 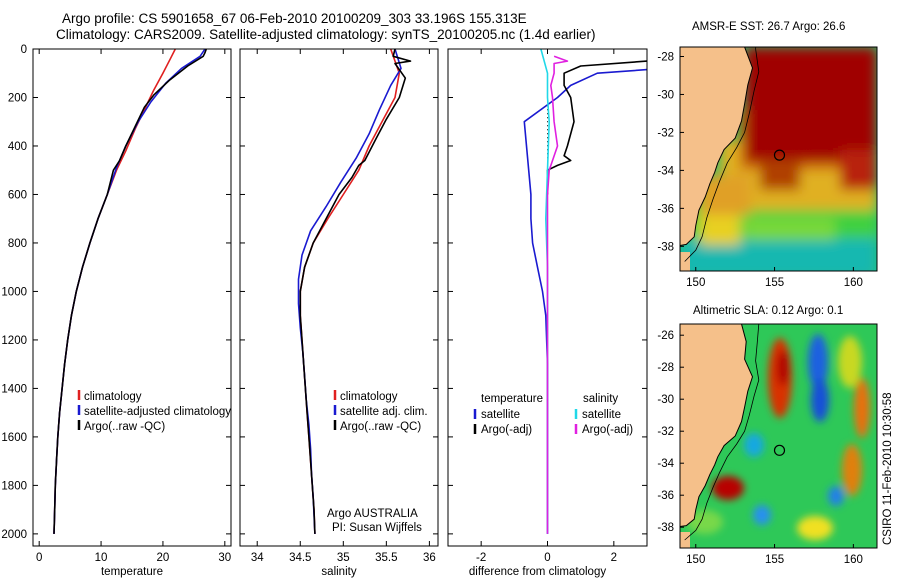 I want to click on legend-label: satellite adj. clim., so click(x=384, y=412).